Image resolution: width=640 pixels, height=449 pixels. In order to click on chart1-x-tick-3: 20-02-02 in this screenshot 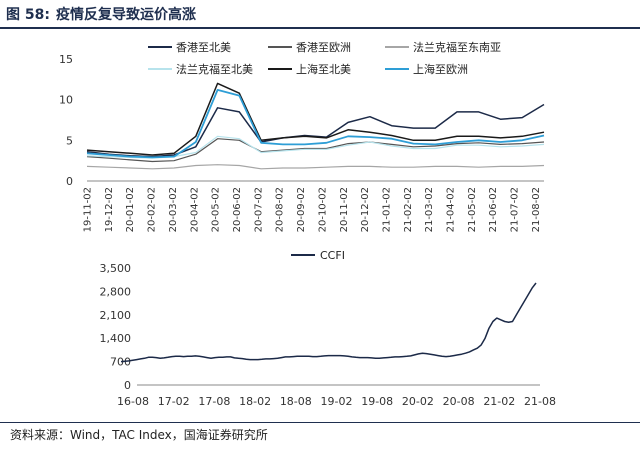, I will do `click(152, 209)`.